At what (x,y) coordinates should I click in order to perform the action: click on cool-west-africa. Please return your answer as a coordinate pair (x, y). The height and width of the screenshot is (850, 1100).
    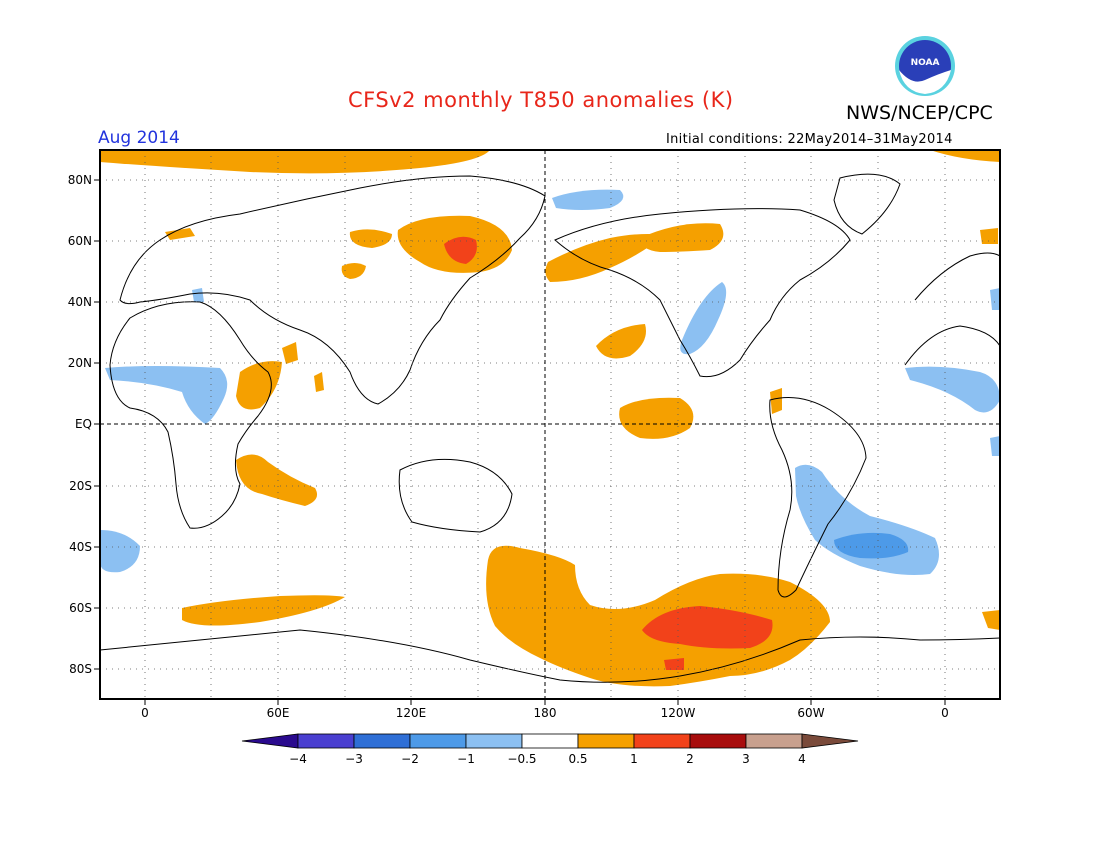
    Looking at the image, I should click on (166, 395).